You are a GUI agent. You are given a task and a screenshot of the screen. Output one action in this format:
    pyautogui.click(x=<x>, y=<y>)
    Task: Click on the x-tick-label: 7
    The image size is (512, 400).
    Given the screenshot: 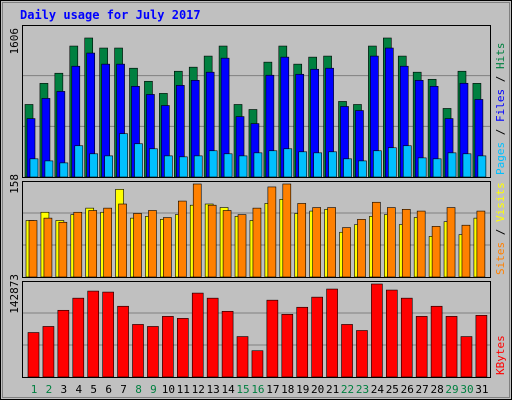 What is the action you would take?
    pyautogui.click(x=123, y=389)
    